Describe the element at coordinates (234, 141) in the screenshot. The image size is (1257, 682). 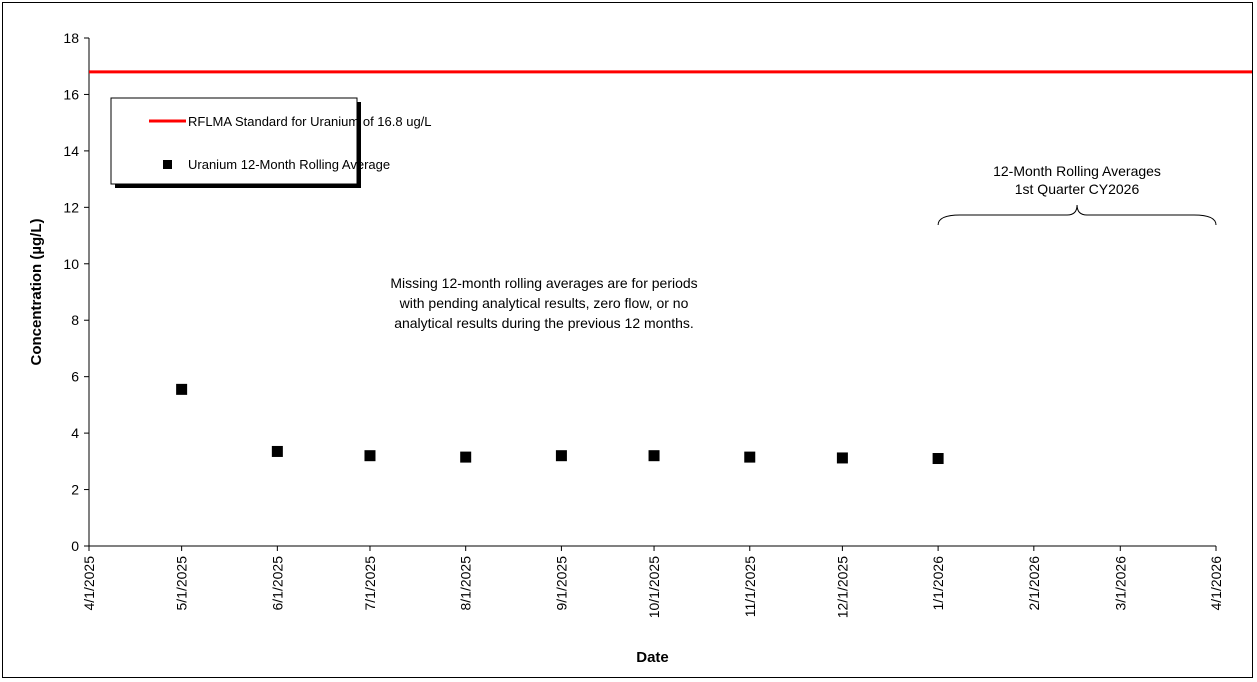
I see `legend` at that location.